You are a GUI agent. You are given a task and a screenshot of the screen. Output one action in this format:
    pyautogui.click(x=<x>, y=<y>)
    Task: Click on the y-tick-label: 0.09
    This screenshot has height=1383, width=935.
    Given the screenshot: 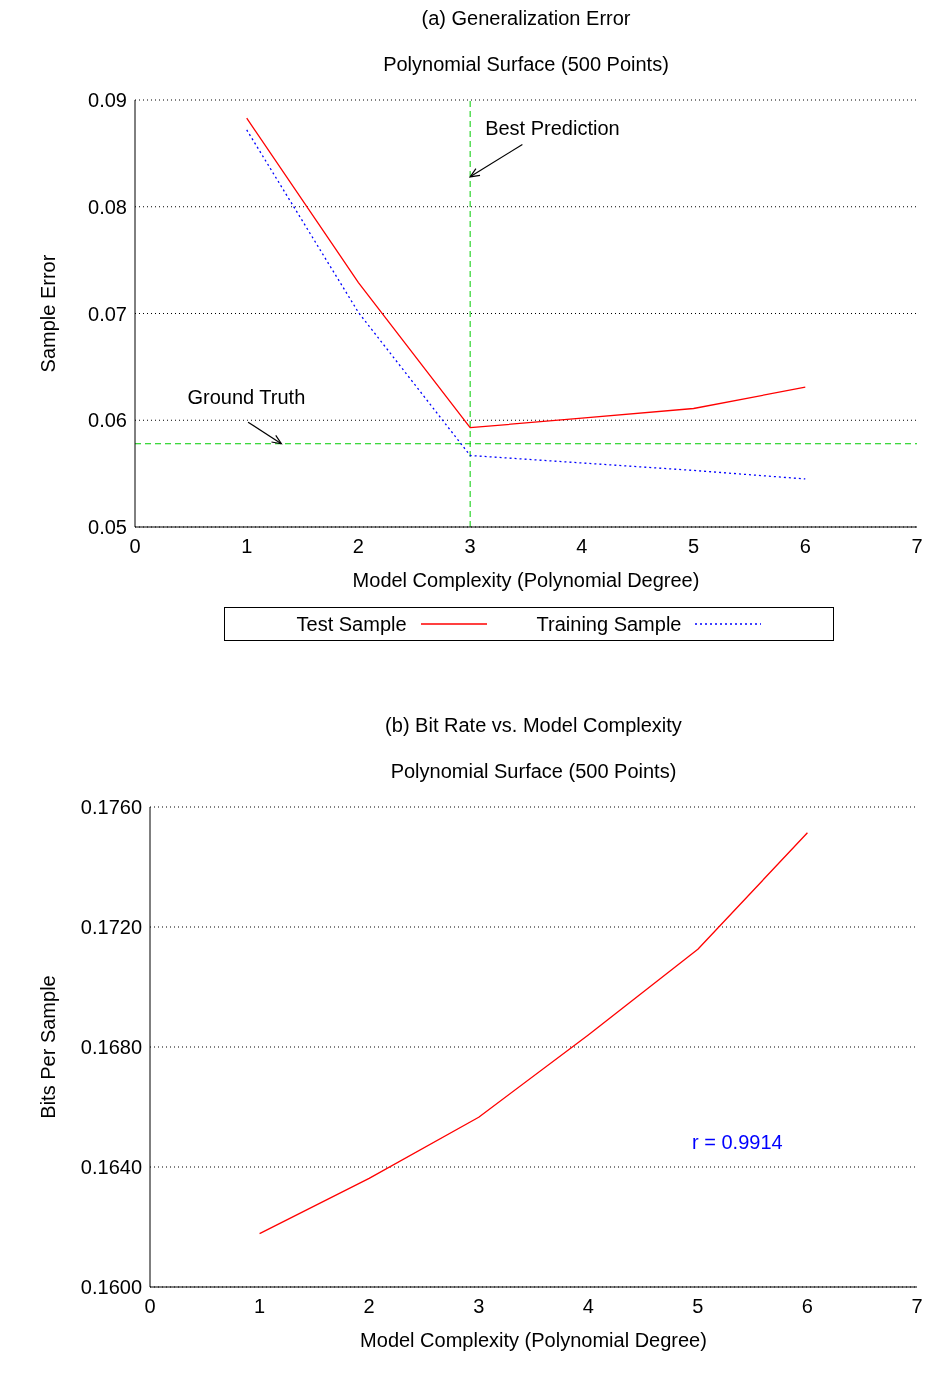 What is the action you would take?
    pyautogui.click(x=107, y=100)
    